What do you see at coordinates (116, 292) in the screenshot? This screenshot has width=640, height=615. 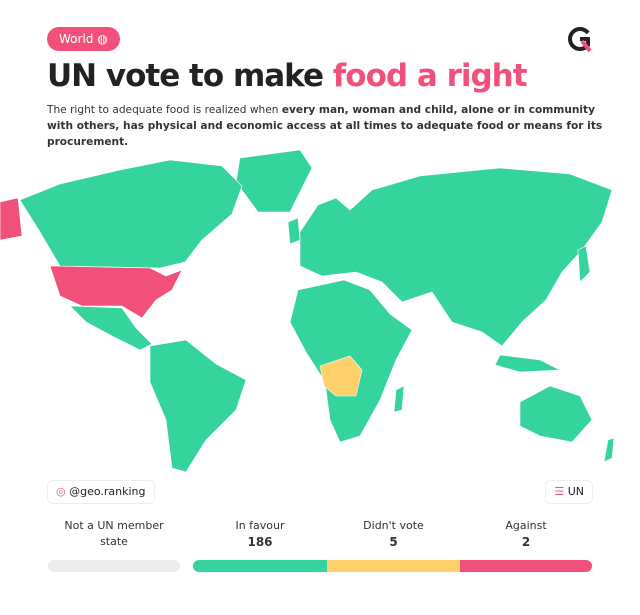 I see `usa` at bounding box center [116, 292].